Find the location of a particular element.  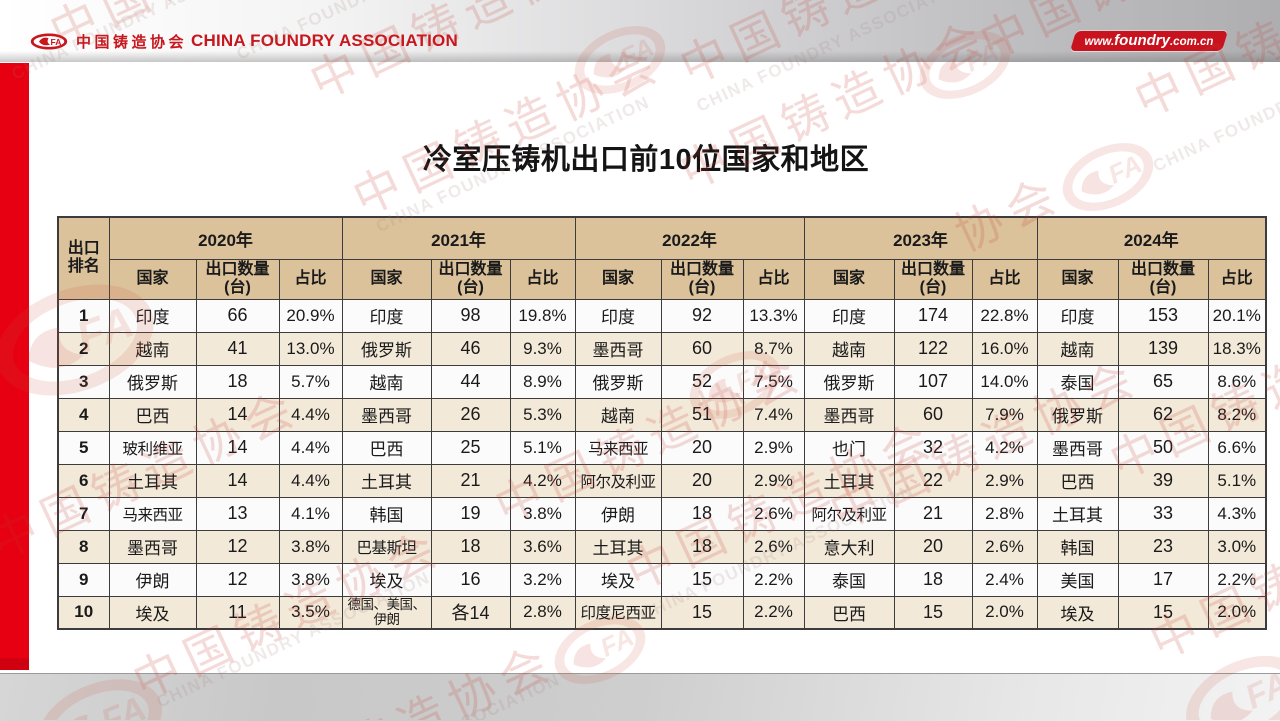

svg-text: FA is located at coordinates (56, 42).